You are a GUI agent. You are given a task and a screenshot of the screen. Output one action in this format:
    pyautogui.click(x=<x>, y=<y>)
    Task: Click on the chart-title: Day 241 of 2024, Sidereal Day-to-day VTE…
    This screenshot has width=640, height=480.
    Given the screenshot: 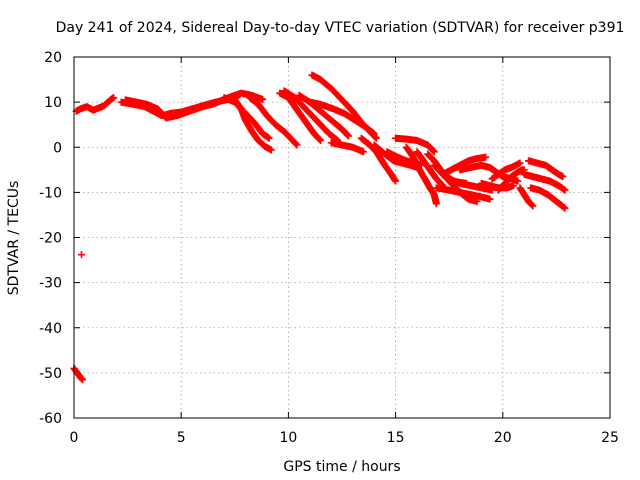 What is the action you would take?
    pyautogui.click(x=340, y=28)
    